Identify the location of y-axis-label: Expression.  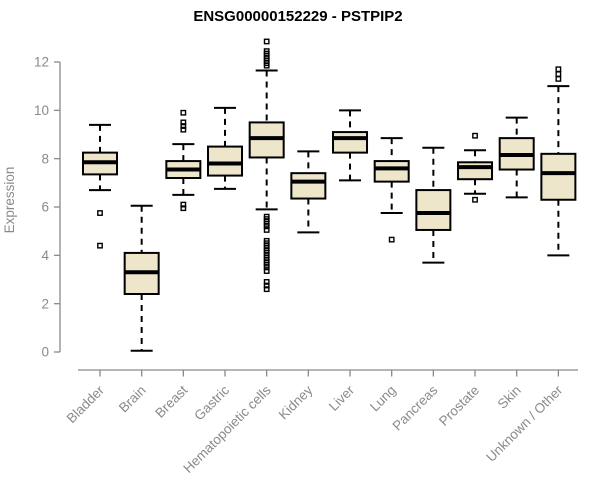
(9, 200).